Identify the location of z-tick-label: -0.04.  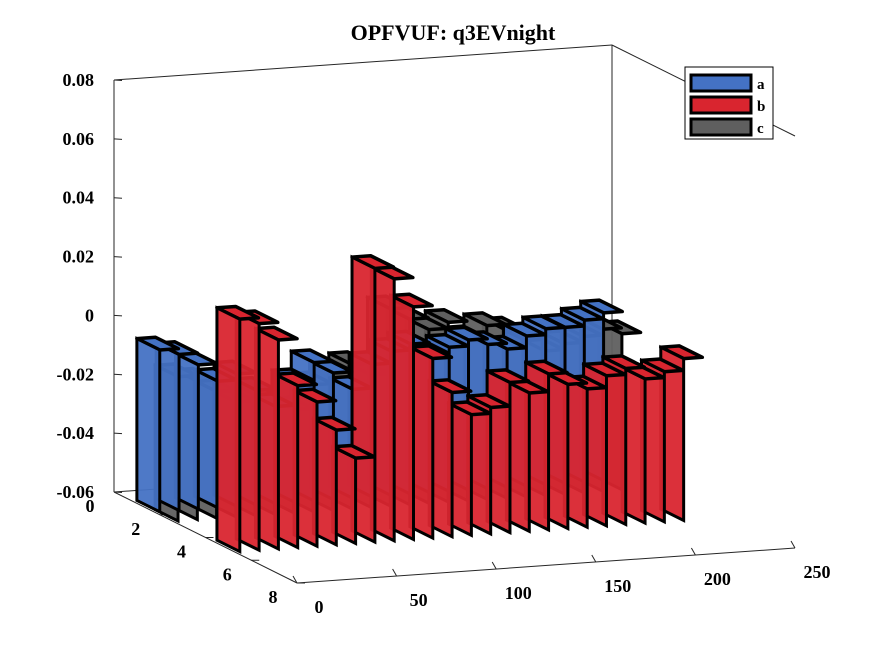
(76, 433).